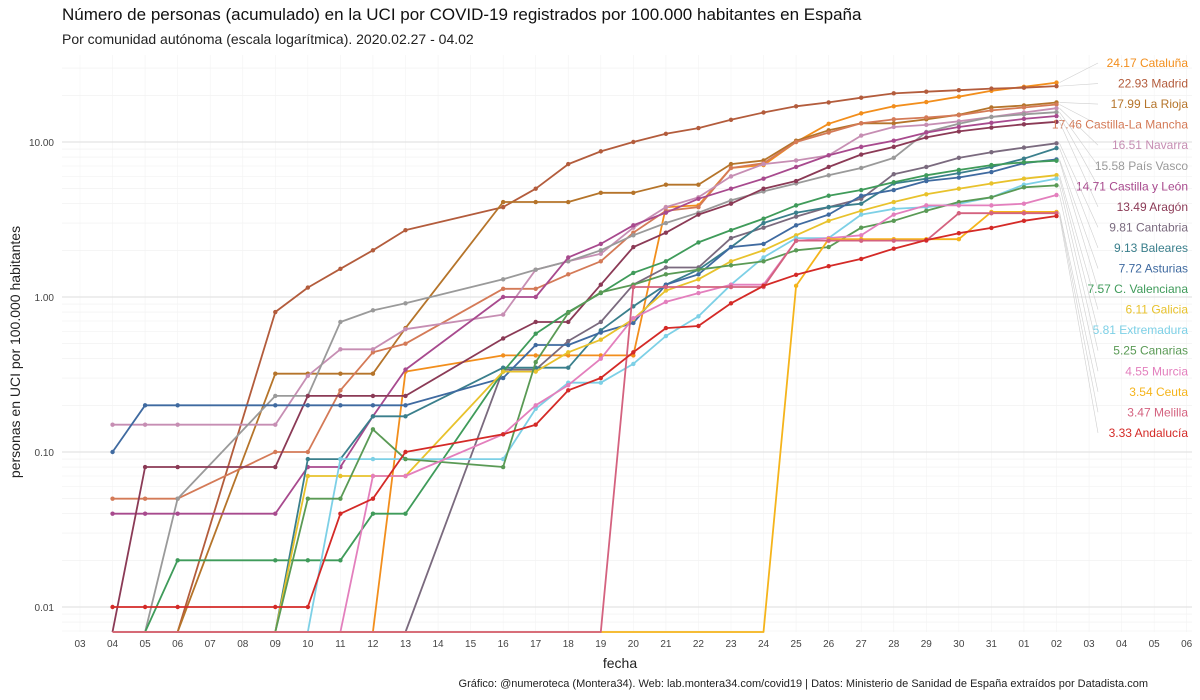  What do you see at coordinates (1150, 351) in the screenshot?
I see `series-end-label: 5.25 Canarias` at bounding box center [1150, 351].